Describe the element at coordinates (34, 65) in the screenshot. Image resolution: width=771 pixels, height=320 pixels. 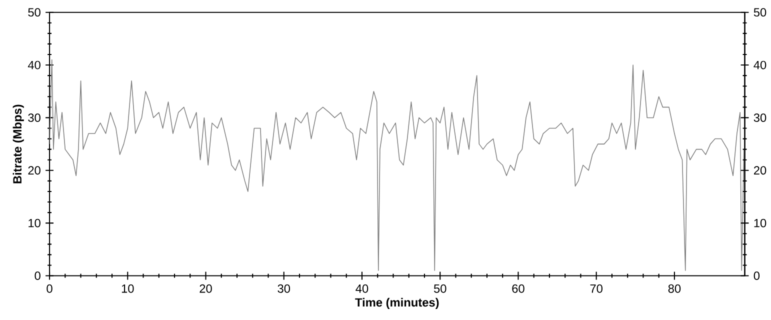
I see `y-tick-label: 40` at that location.